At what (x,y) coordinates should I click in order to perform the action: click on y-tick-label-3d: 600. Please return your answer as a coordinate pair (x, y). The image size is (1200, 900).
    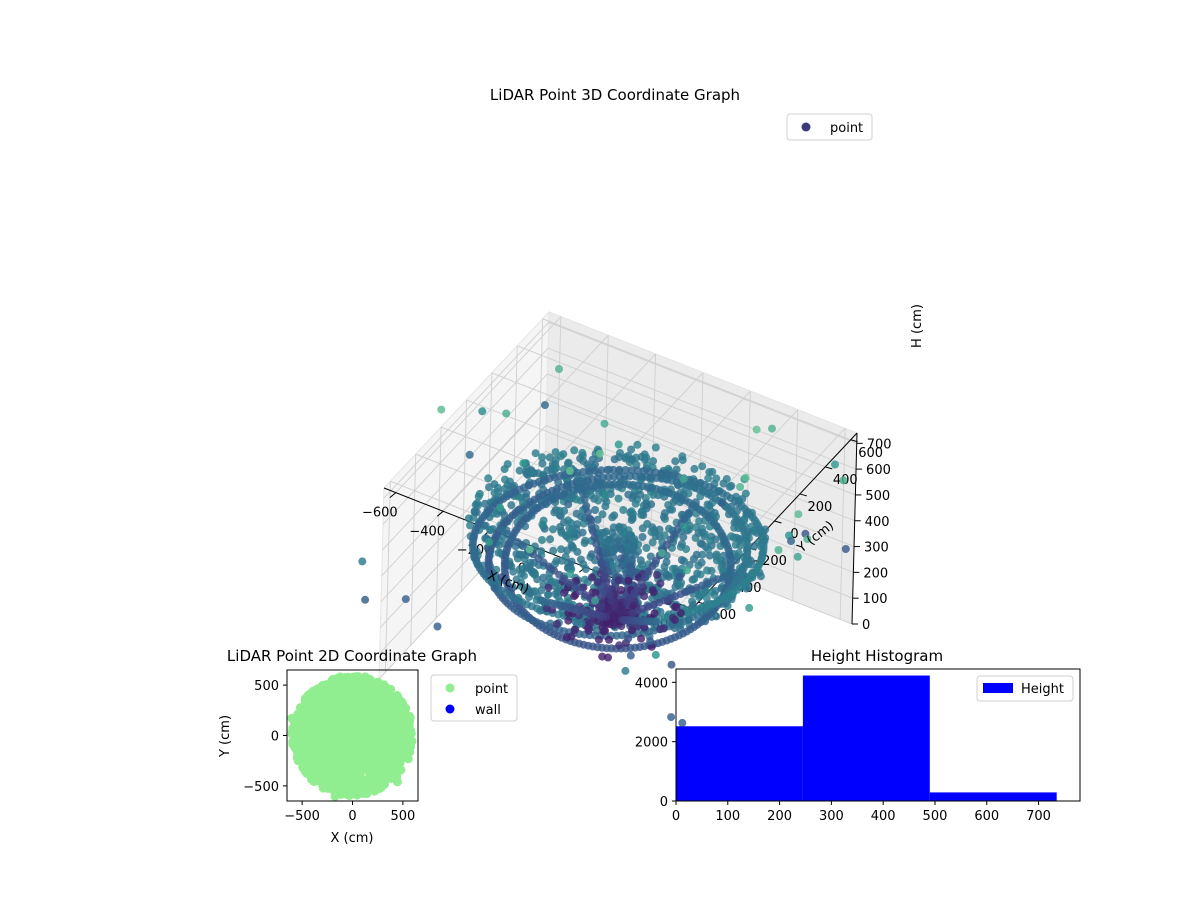
    Looking at the image, I should click on (870, 453).